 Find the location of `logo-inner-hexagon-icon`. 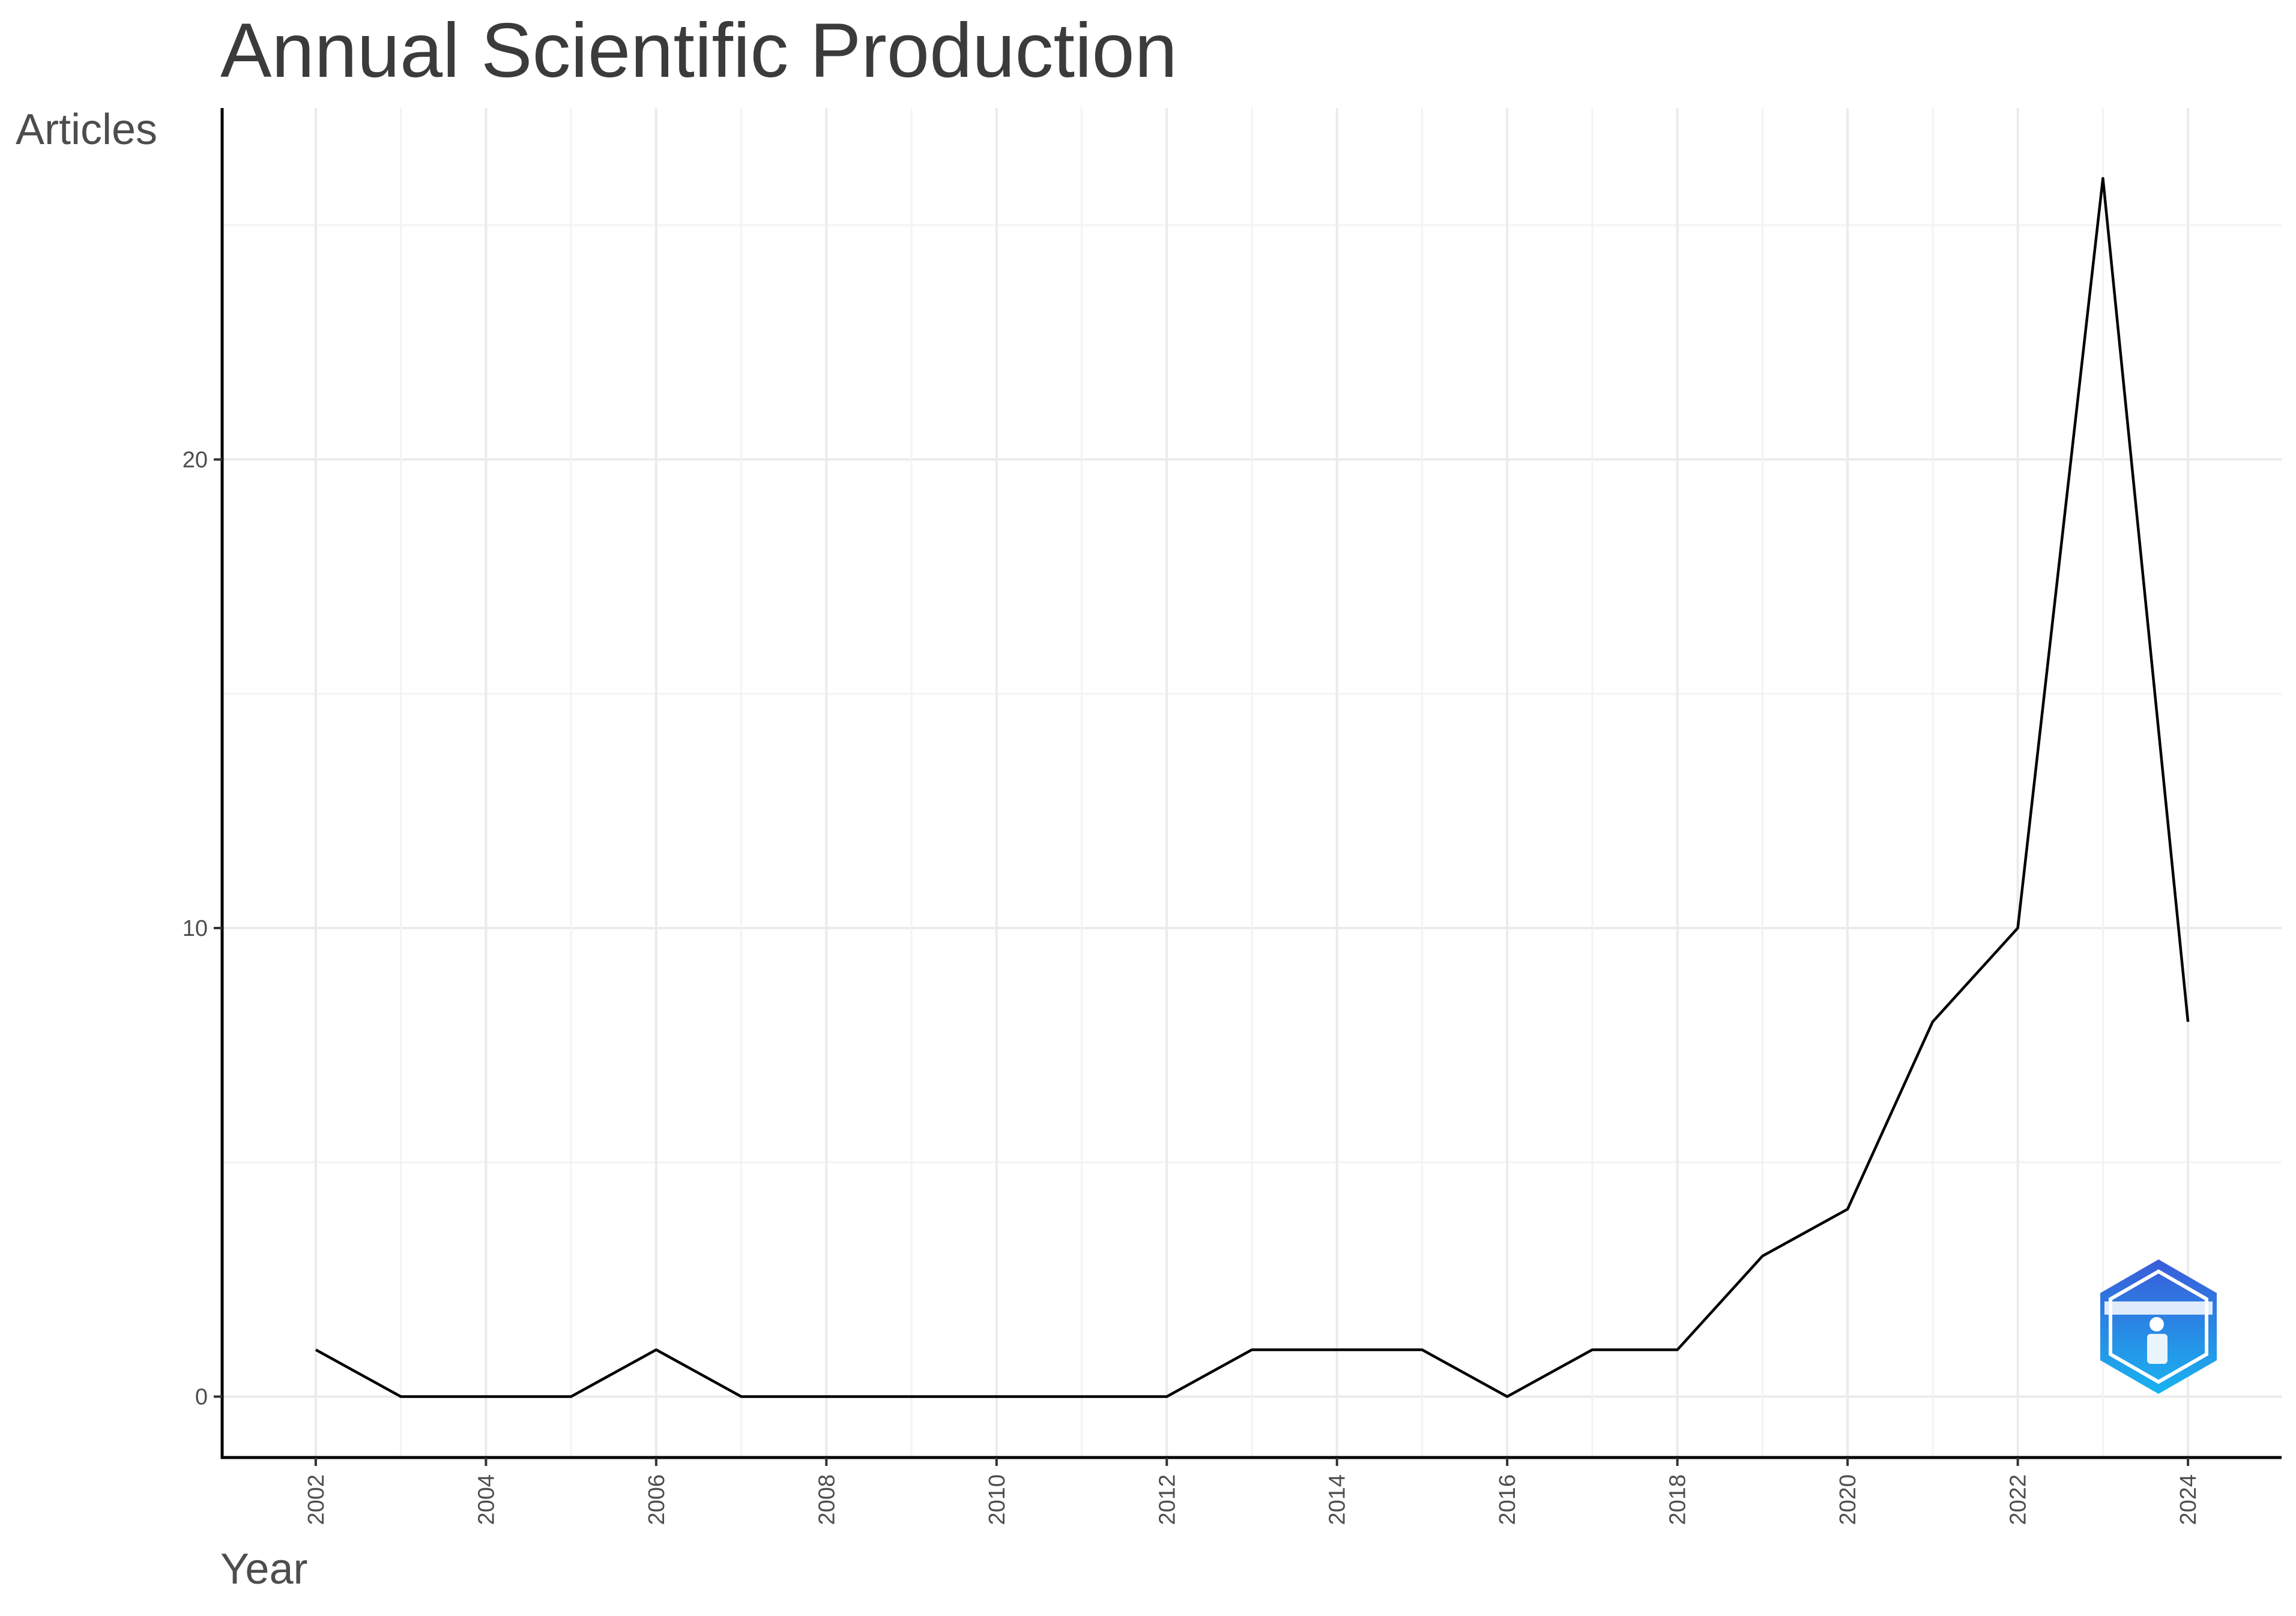

logo-inner-hexagon-icon is located at coordinates (2159, 1326).